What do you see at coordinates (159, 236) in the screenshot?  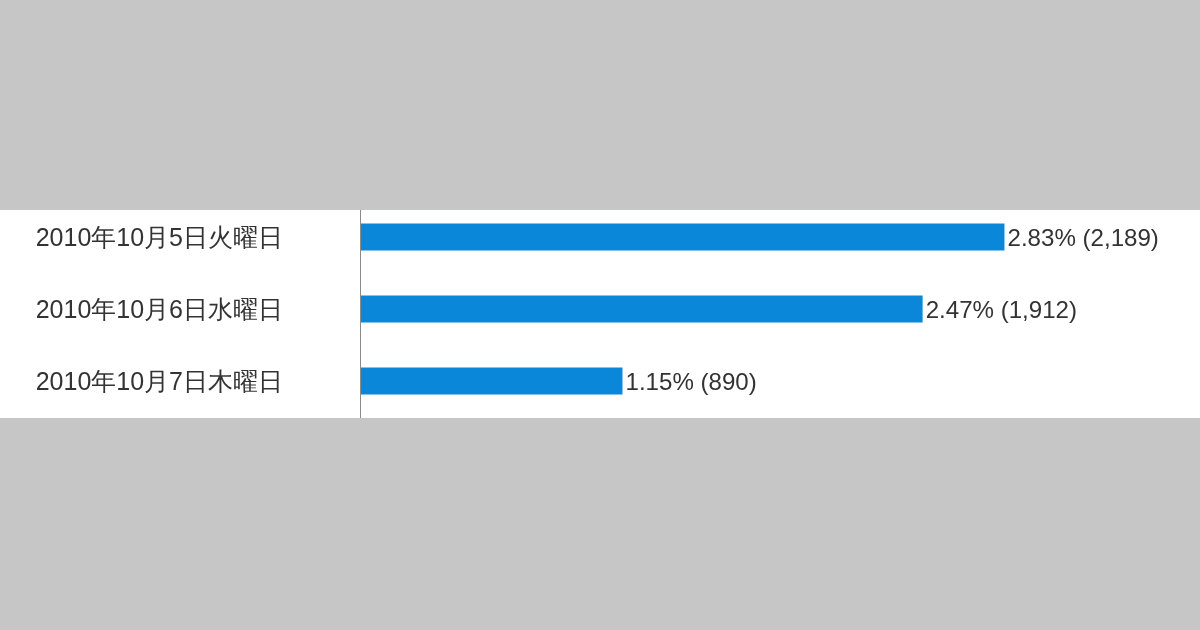 I see `y-tick-label: 2010年10月5日火曜日` at bounding box center [159, 236].